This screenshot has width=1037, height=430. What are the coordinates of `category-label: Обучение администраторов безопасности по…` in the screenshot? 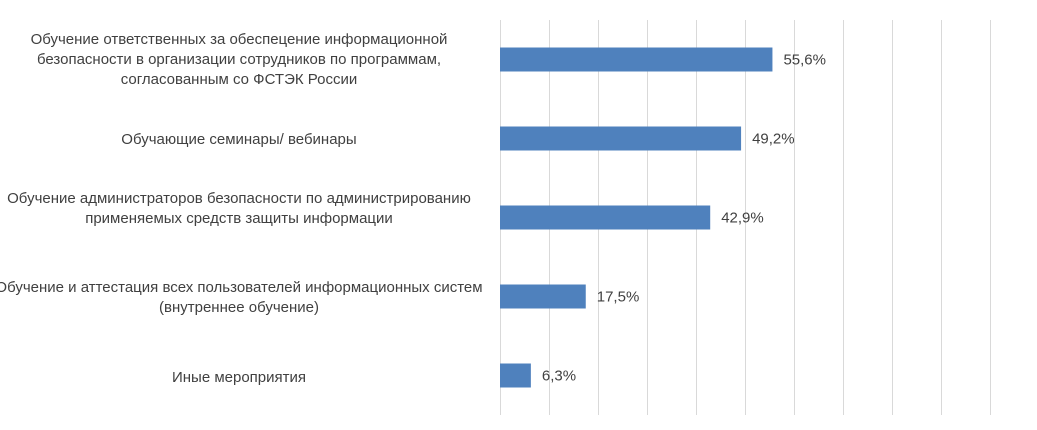 It's located at (239, 208).